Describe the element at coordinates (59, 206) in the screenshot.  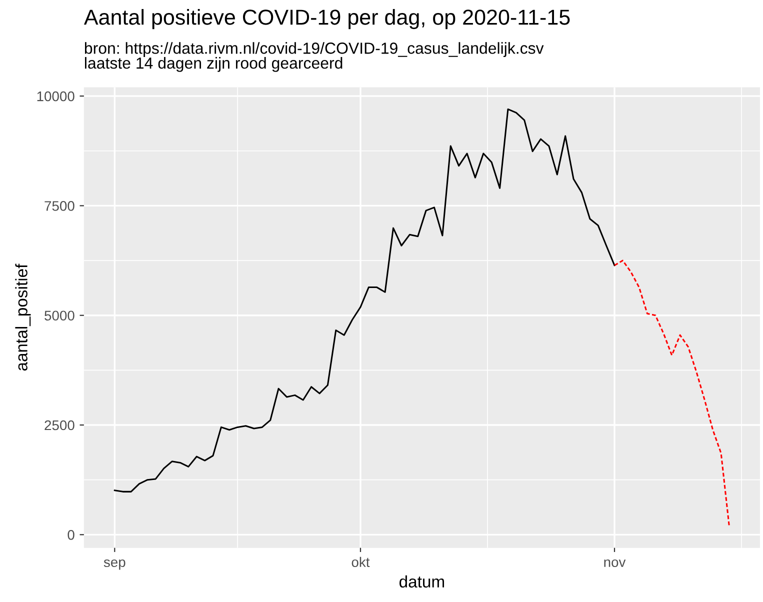
I see `y-tick-label: 7500` at that location.